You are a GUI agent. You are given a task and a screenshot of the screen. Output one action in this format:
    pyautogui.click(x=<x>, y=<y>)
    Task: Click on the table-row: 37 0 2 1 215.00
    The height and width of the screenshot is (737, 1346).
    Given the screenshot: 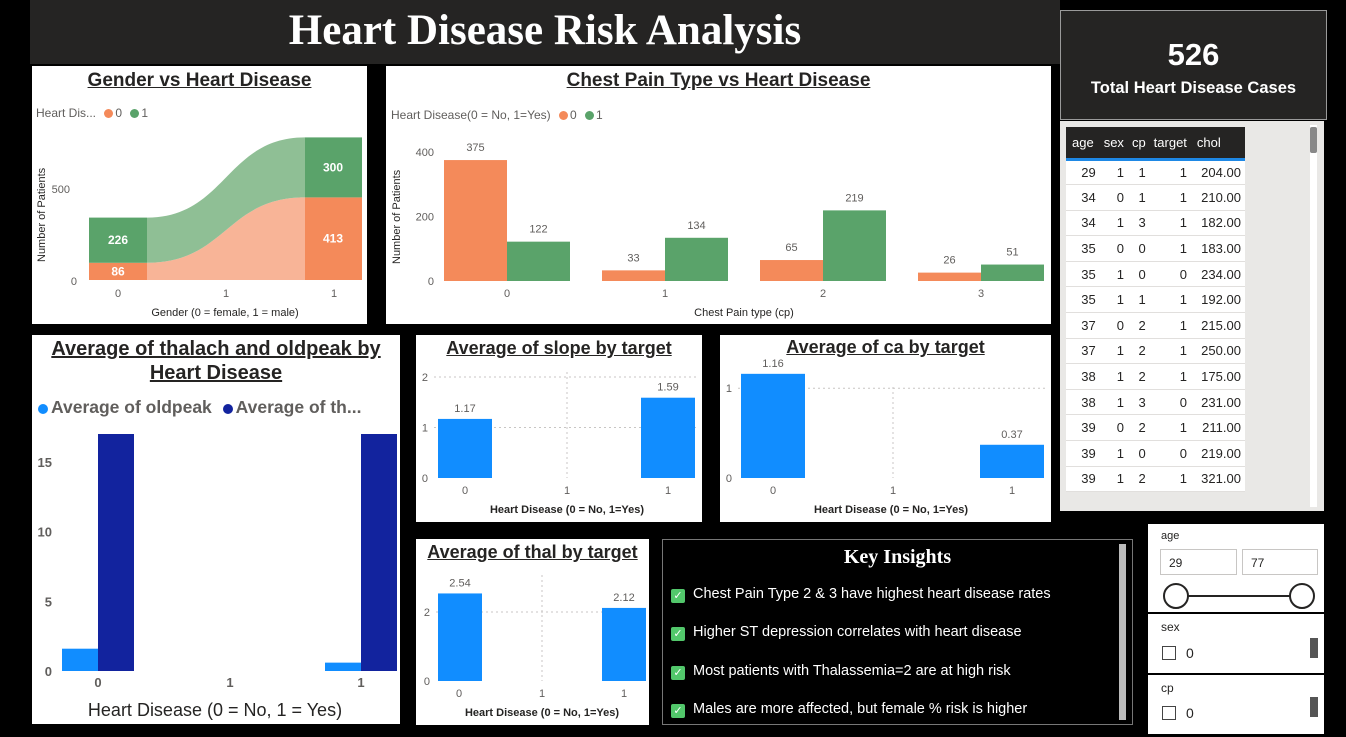 What is the action you would take?
    pyautogui.click(x=1155, y=325)
    